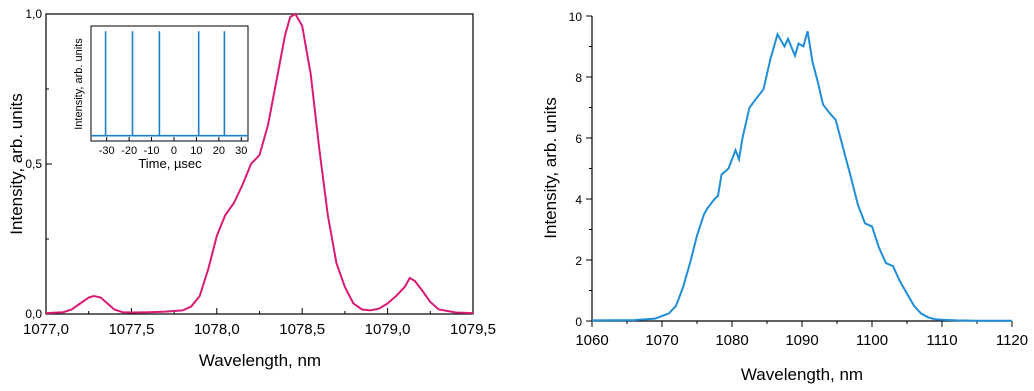 The image size is (1034, 391). What do you see at coordinates (219, 151) in the screenshot?
I see `inset-x-tick-label: 20` at bounding box center [219, 151].